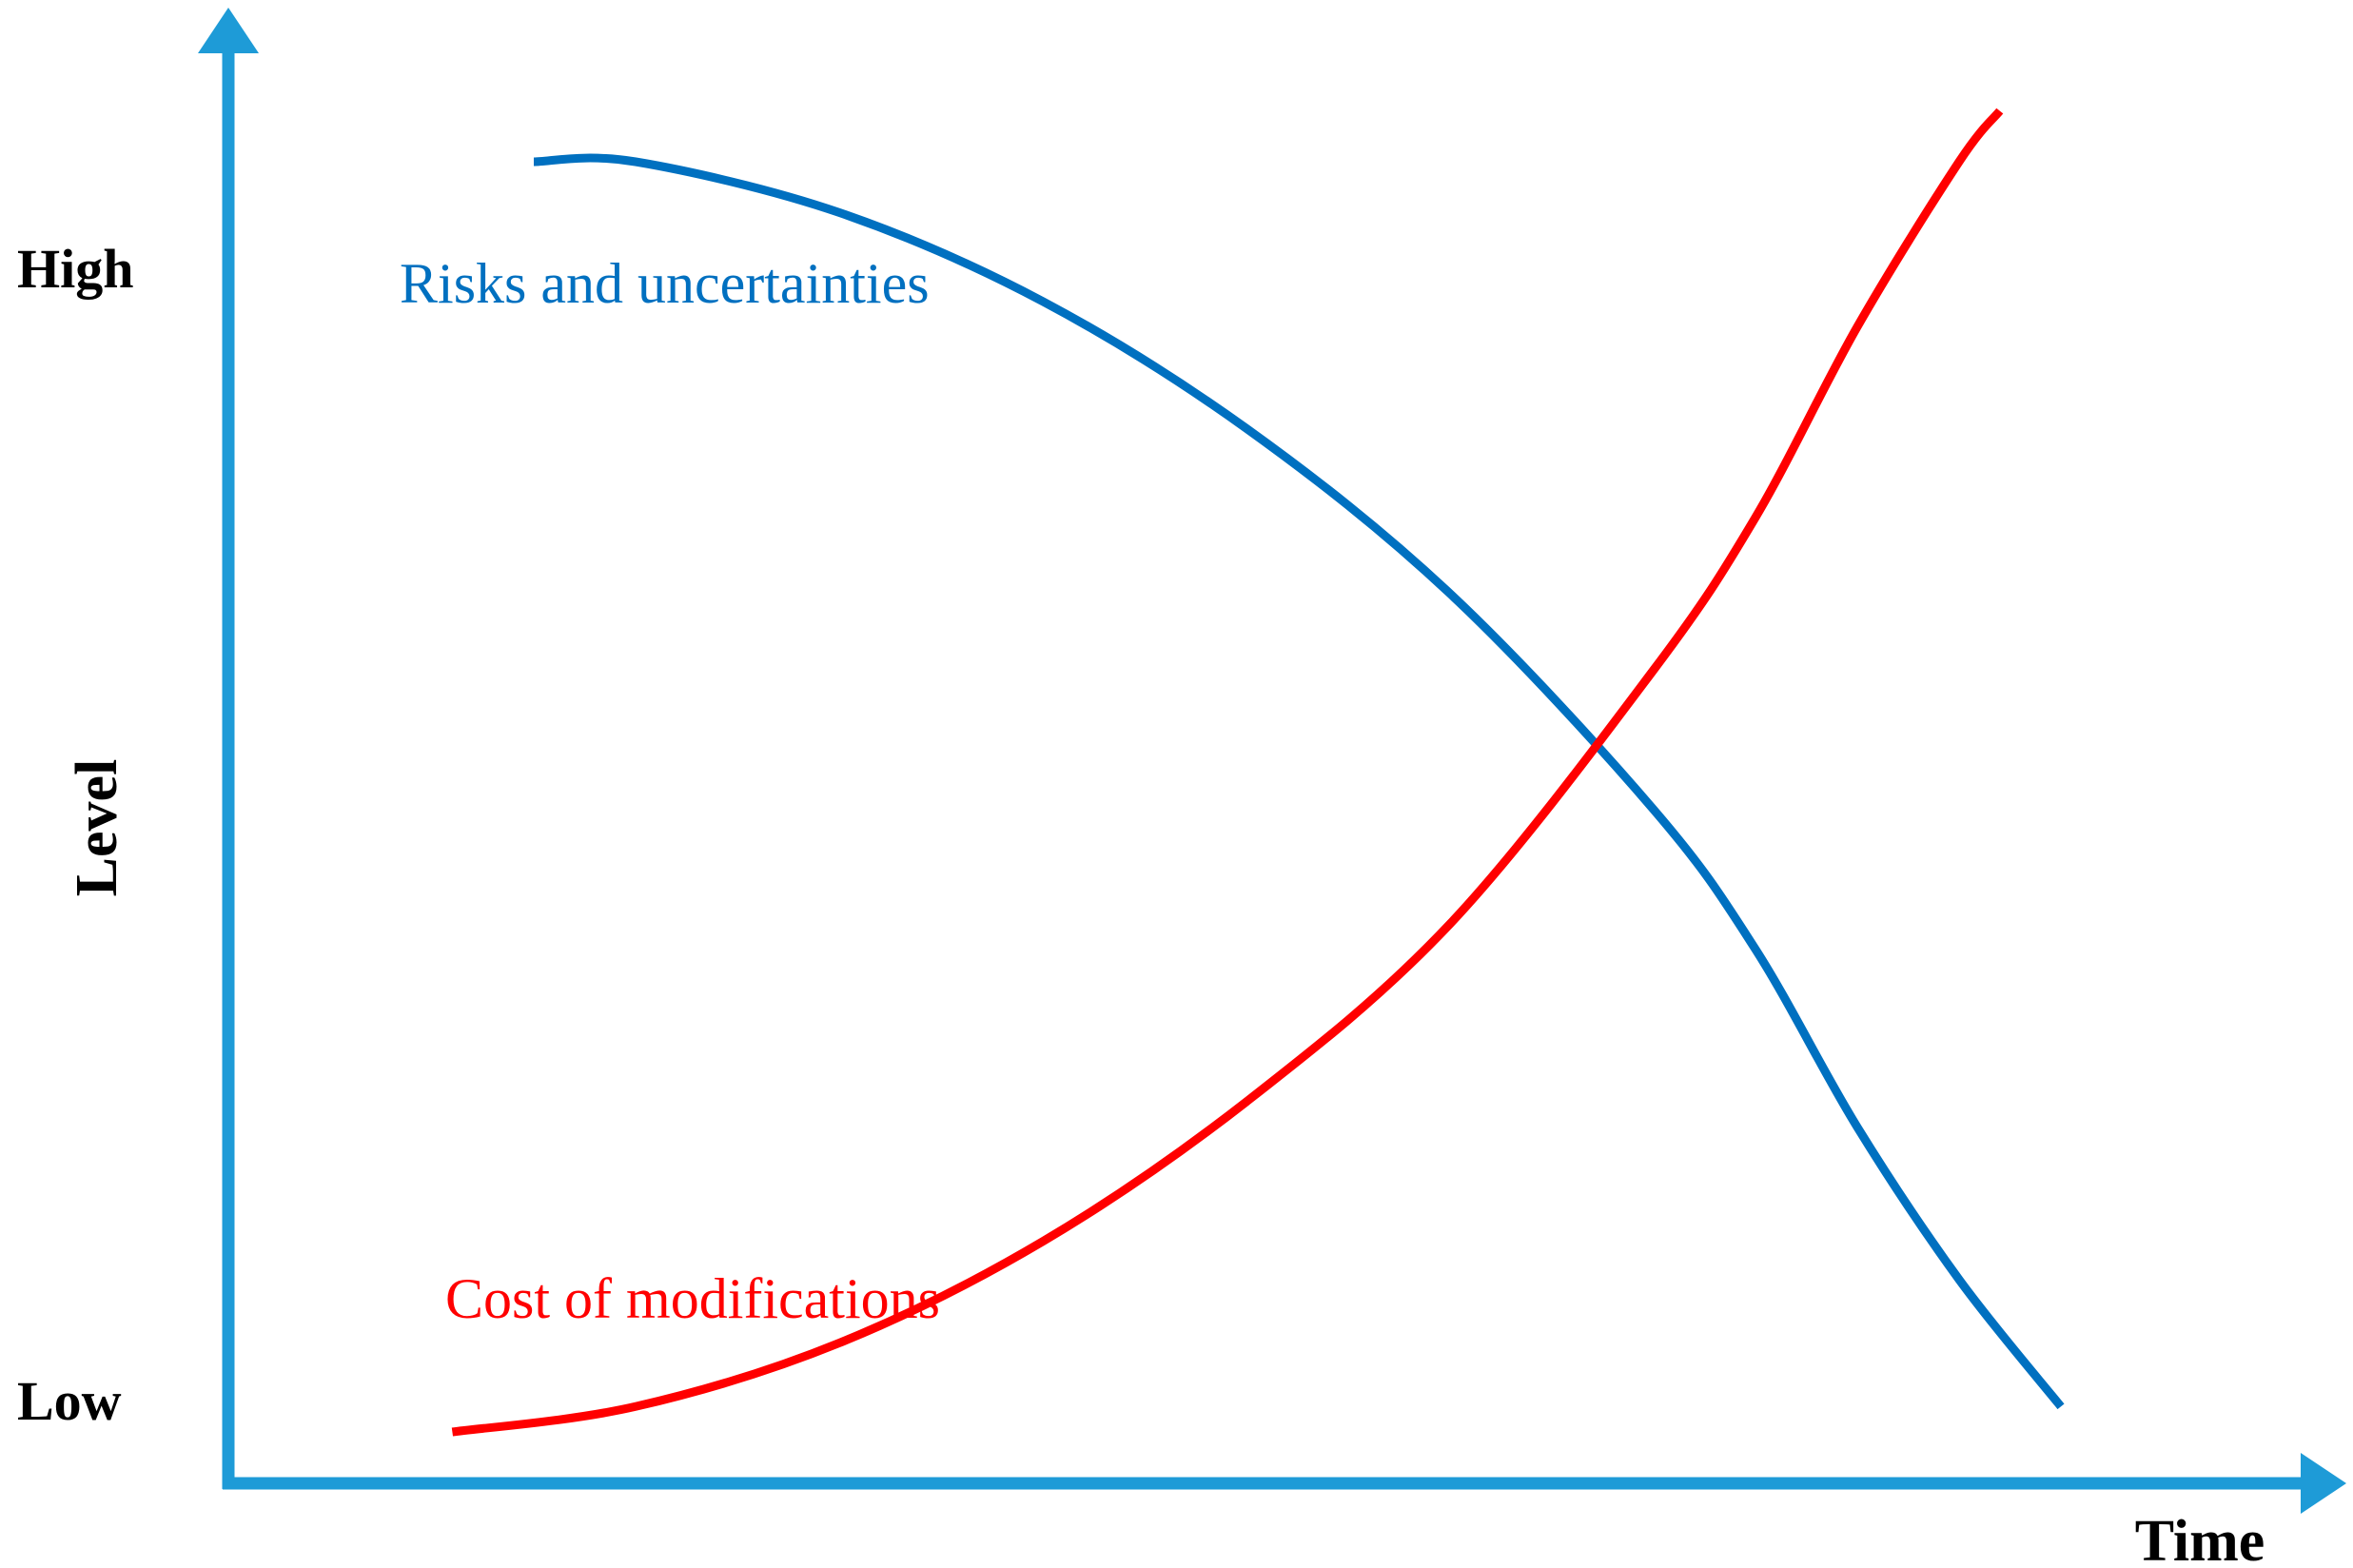 Image resolution: width=2353 pixels, height=1568 pixels. I want to click on x-axis-title: Time, so click(2200, 1538).